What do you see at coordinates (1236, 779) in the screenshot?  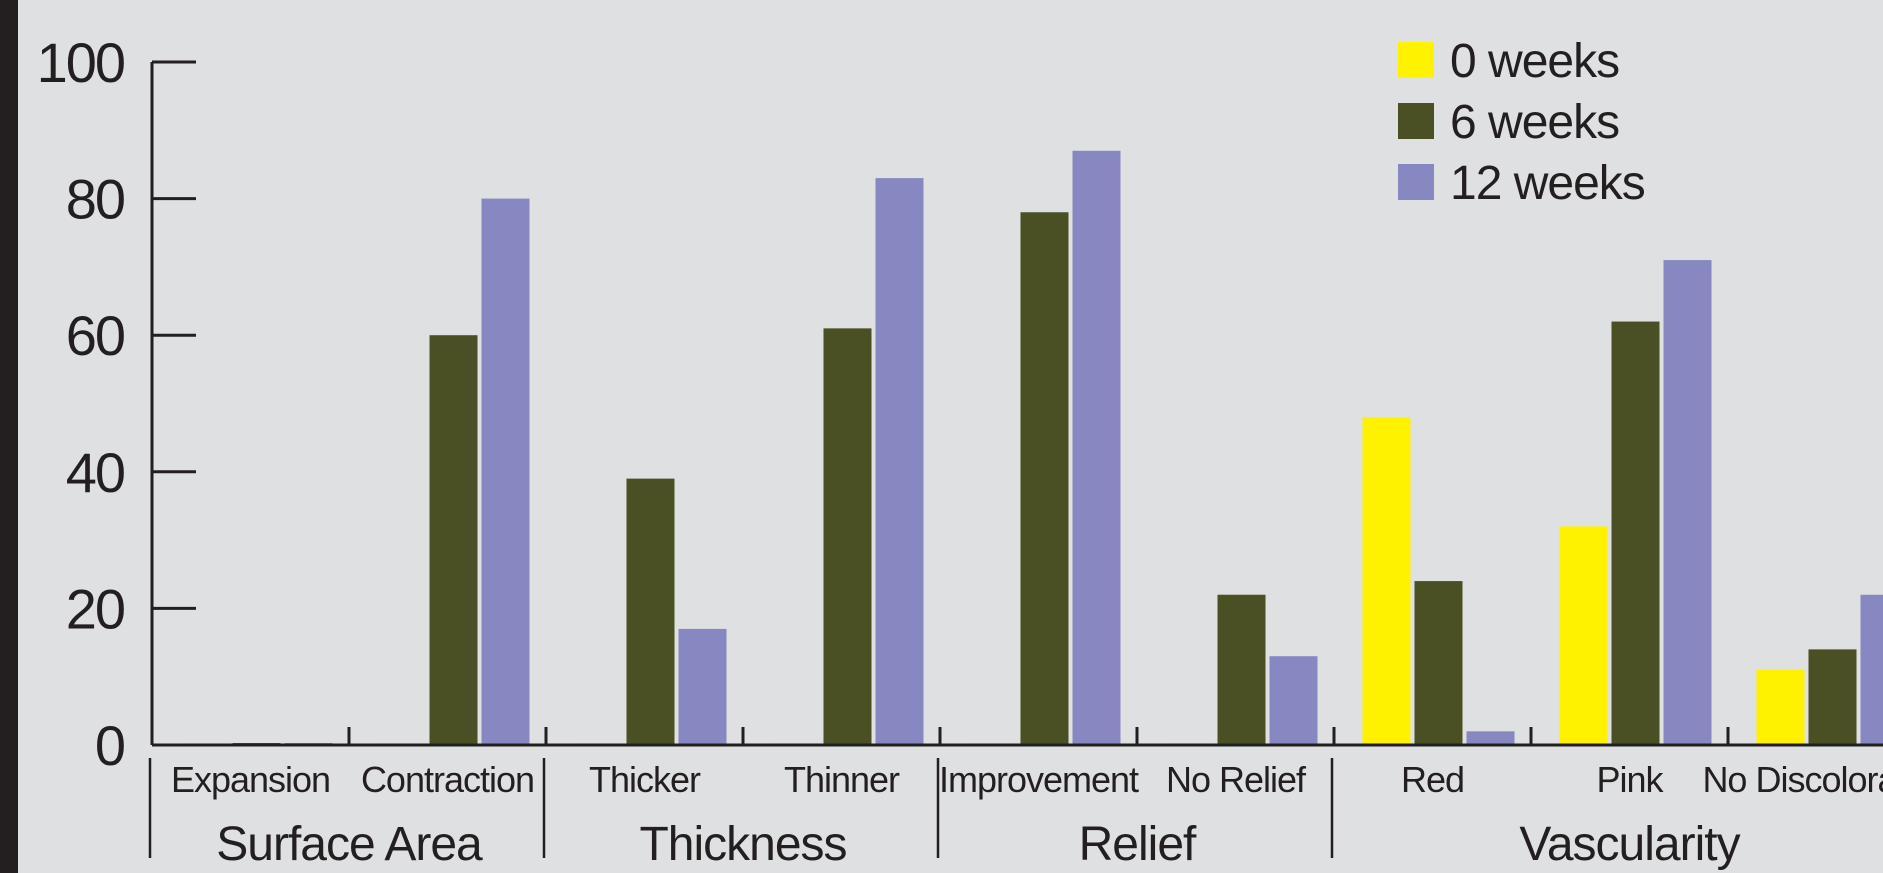 I see `x-tick-label: No Relief` at bounding box center [1236, 779].